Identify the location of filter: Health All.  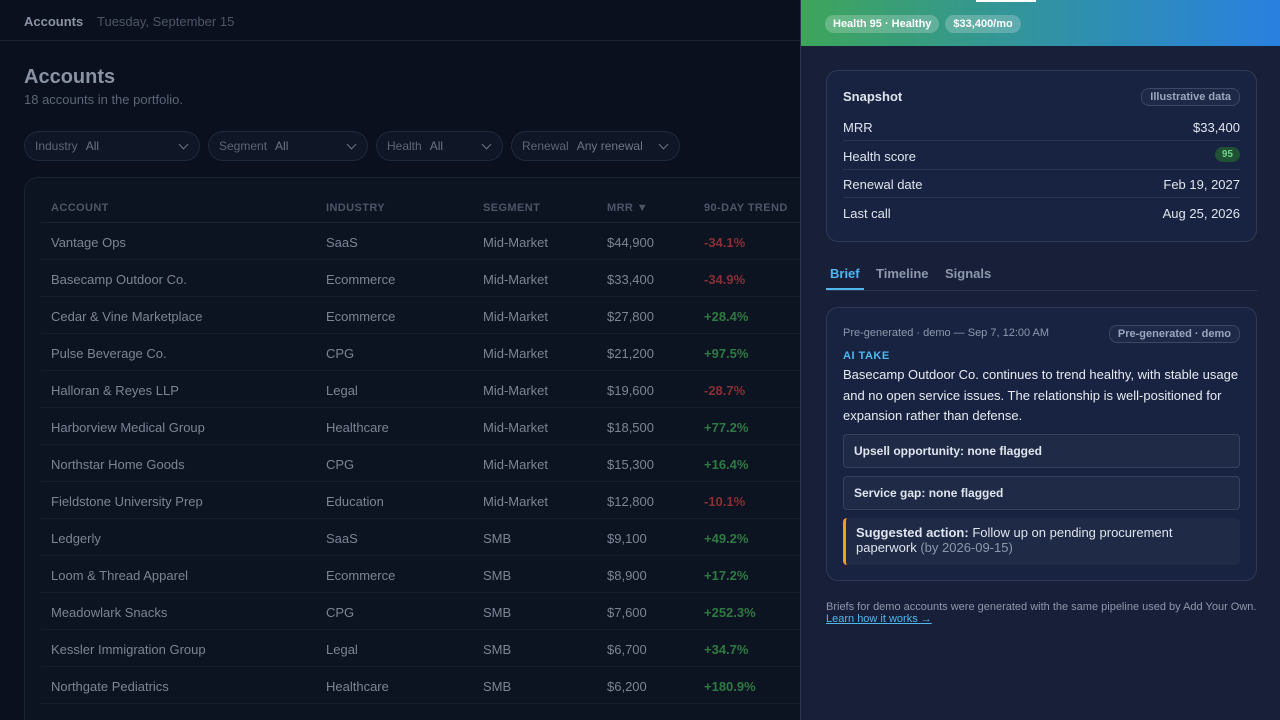
(439, 146).